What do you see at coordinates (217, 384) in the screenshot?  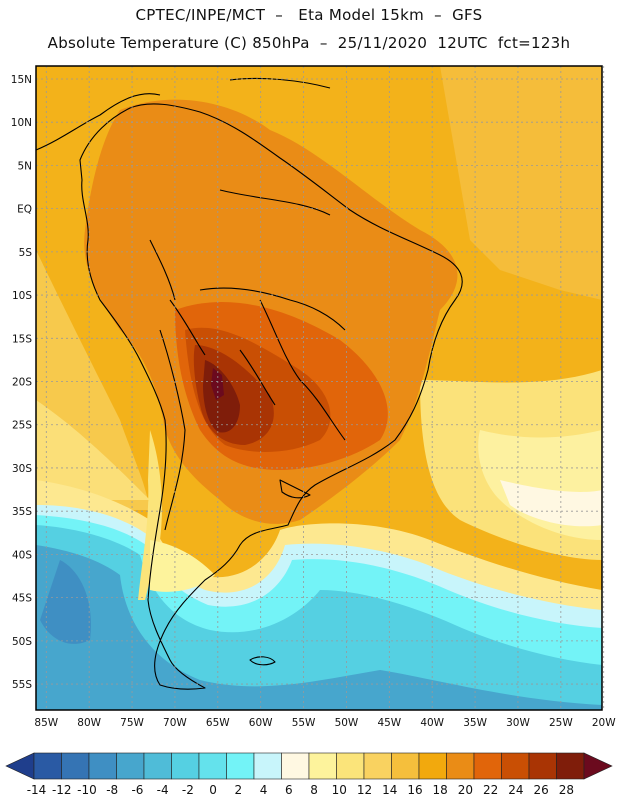 I see `field-land-extreme` at bounding box center [217, 384].